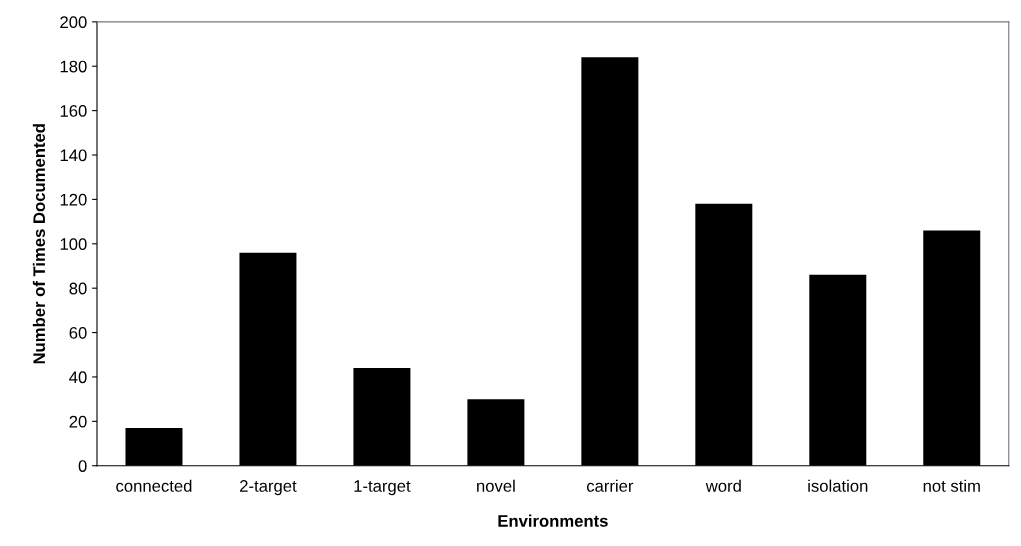 This screenshot has height=546, width=1021. I want to click on x-tick-label: connected, so click(154, 485).